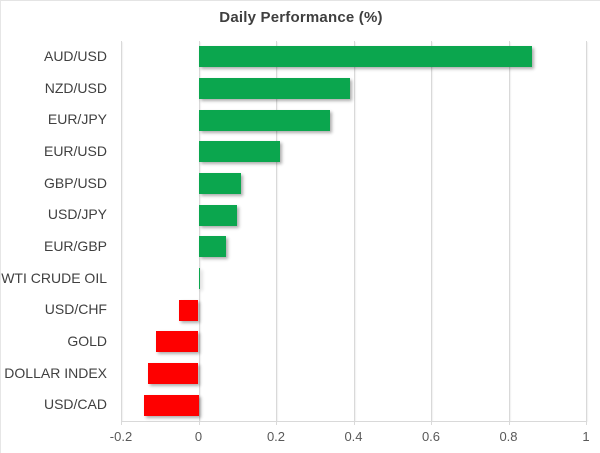 The height and width of the screenshot is (453, 600). Describe the element at coordinates (171, 405) in the screenshot. I see `bar-usd-cad` at that location.